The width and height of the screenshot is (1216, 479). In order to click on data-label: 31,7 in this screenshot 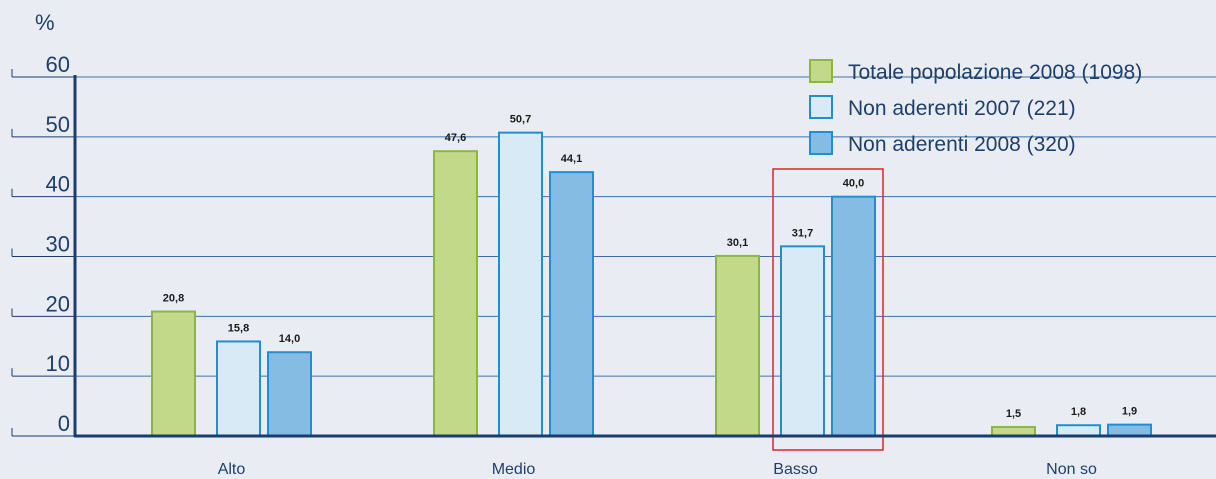, I will do `click(802, 233)`.